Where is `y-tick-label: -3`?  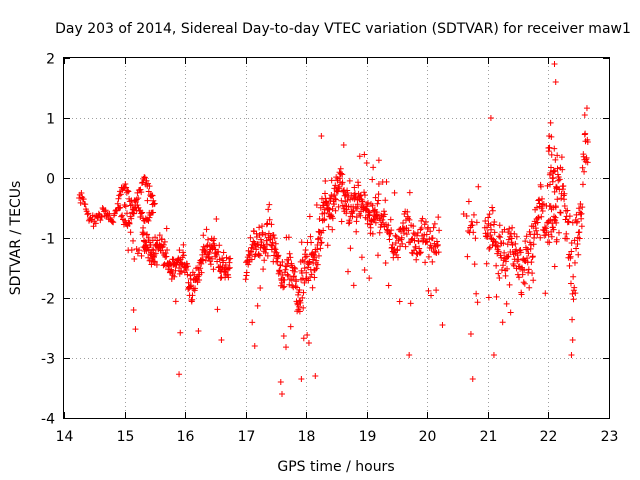
y-tick-label: -3 is located at coordinates (48, 360).